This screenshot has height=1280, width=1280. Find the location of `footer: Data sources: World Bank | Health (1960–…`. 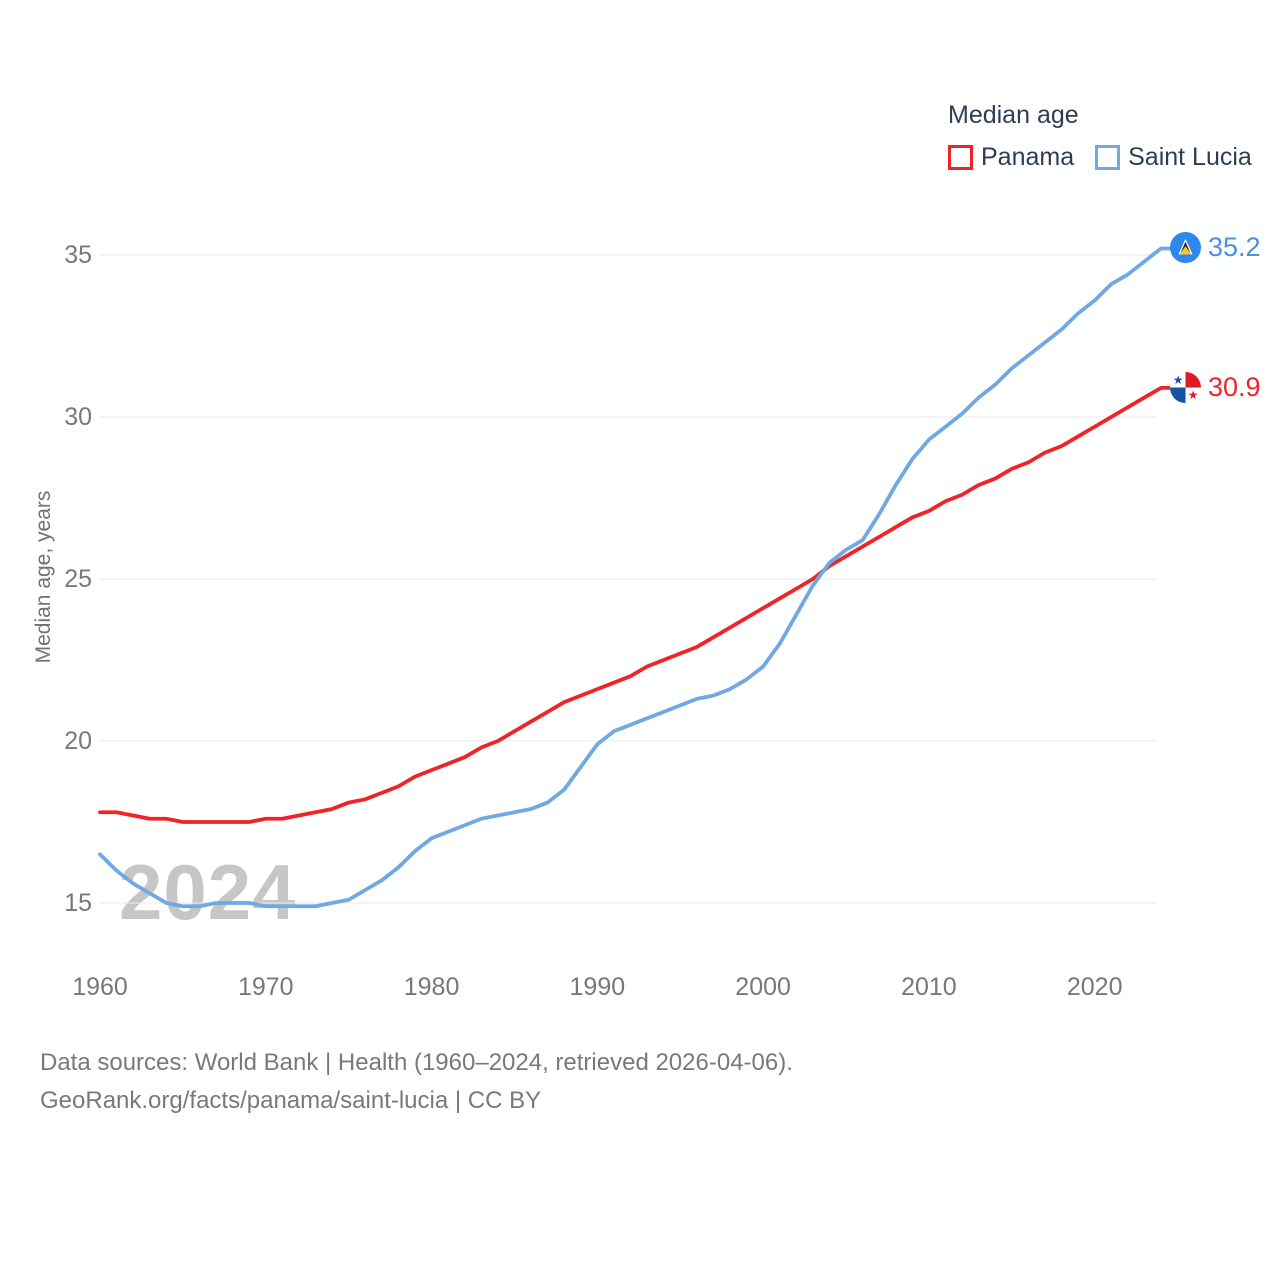

footer: Data sources: World Bank | Health (1960–… is located at coordinates (416, 1082).